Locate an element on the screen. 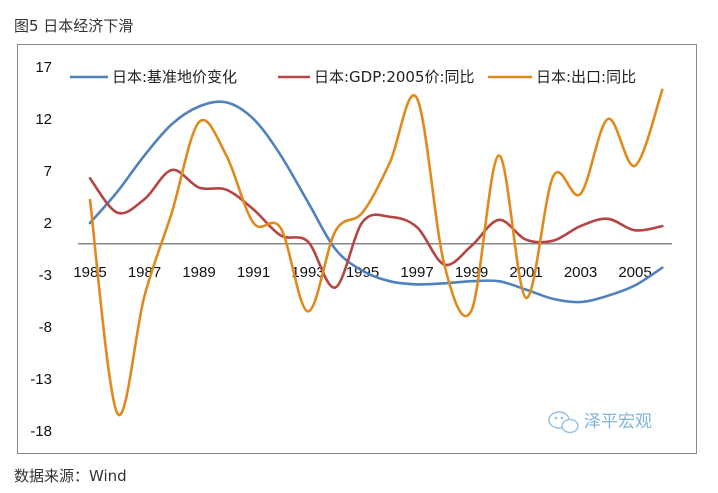 The image size is (718, 493). figure-title: 图5 日本经济下滑 is located at coordinates (74, 26).